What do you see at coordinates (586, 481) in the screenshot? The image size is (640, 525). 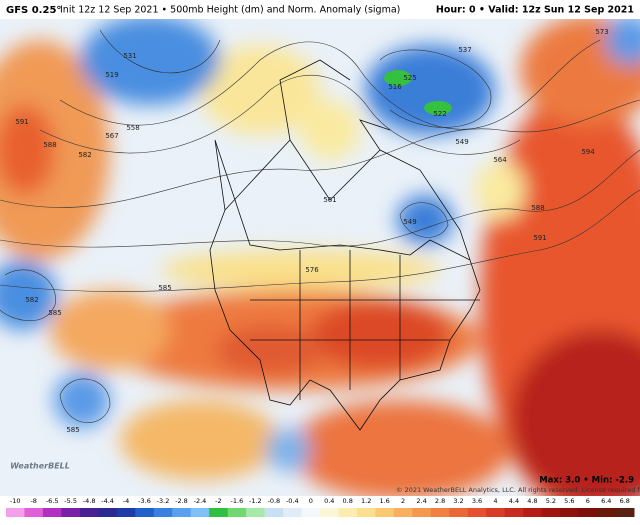 I see `max-min-stats: Max: 3.0 • Min: -2.9` at bounding box center [586, 481].